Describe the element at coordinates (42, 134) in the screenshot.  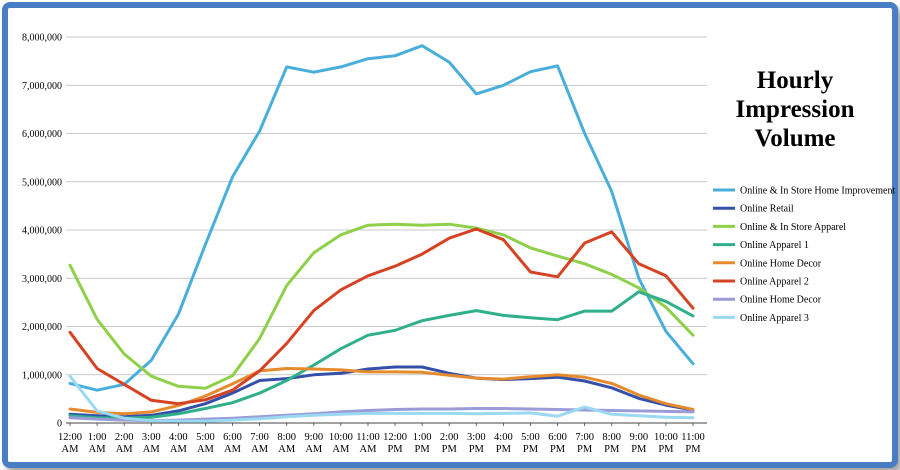
I see `y-tick-label: 6,000,000` at that location.